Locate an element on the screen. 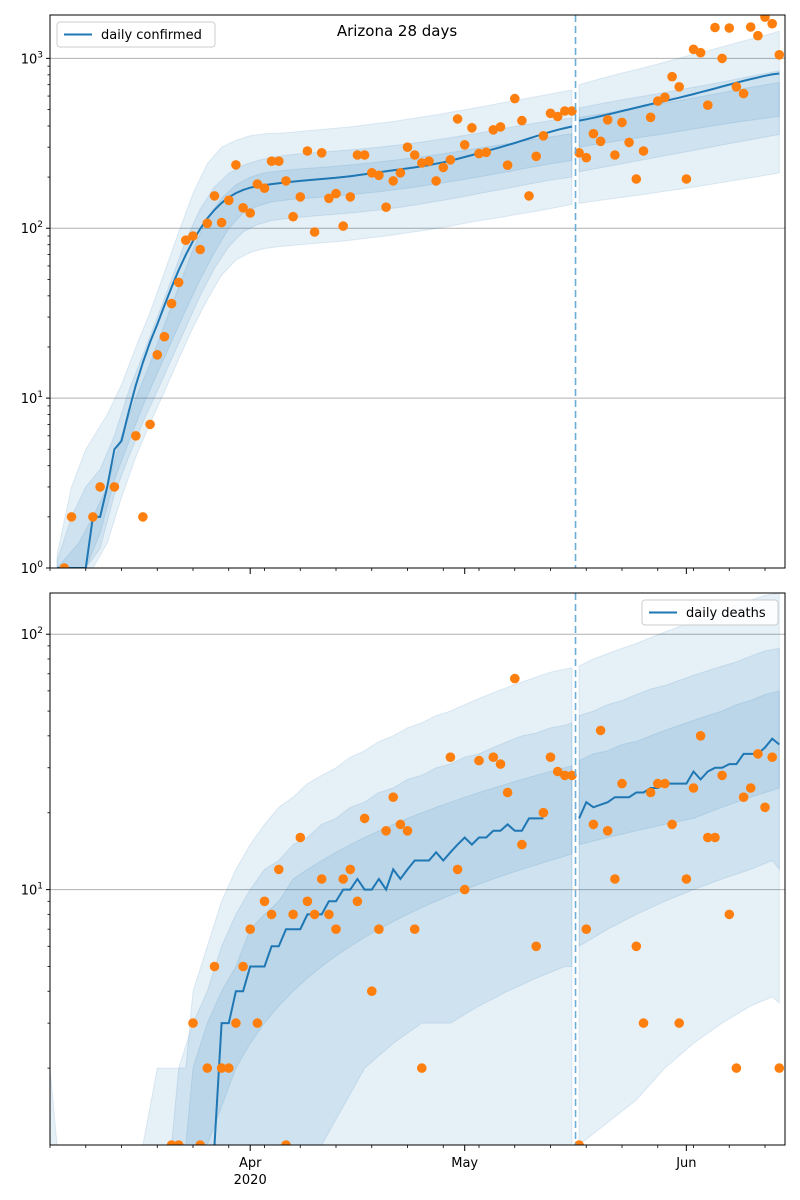  legend-label: daily confirmed is located at coordinates (151, 35).